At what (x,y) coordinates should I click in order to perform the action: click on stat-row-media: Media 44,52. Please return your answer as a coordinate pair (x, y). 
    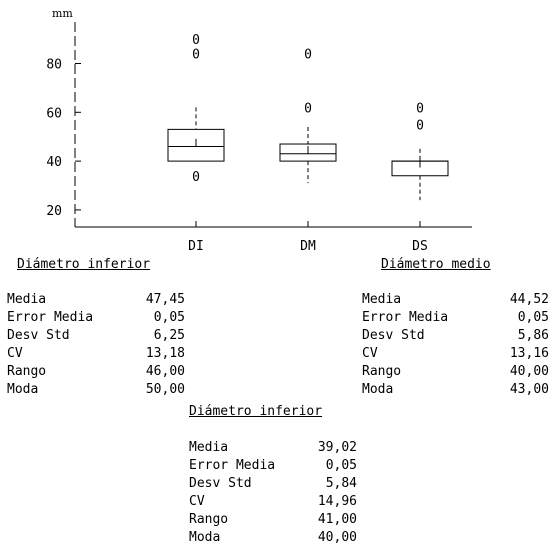
    Looking at the image, I should click on (455, 300).